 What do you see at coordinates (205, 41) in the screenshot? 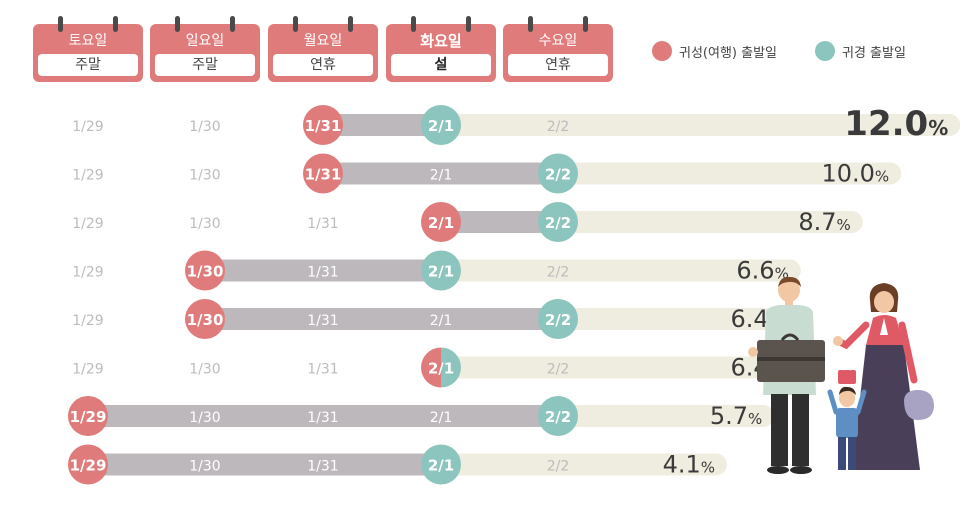
I see `calendar-day-label: 일요일` at bounding box center [205, 41].